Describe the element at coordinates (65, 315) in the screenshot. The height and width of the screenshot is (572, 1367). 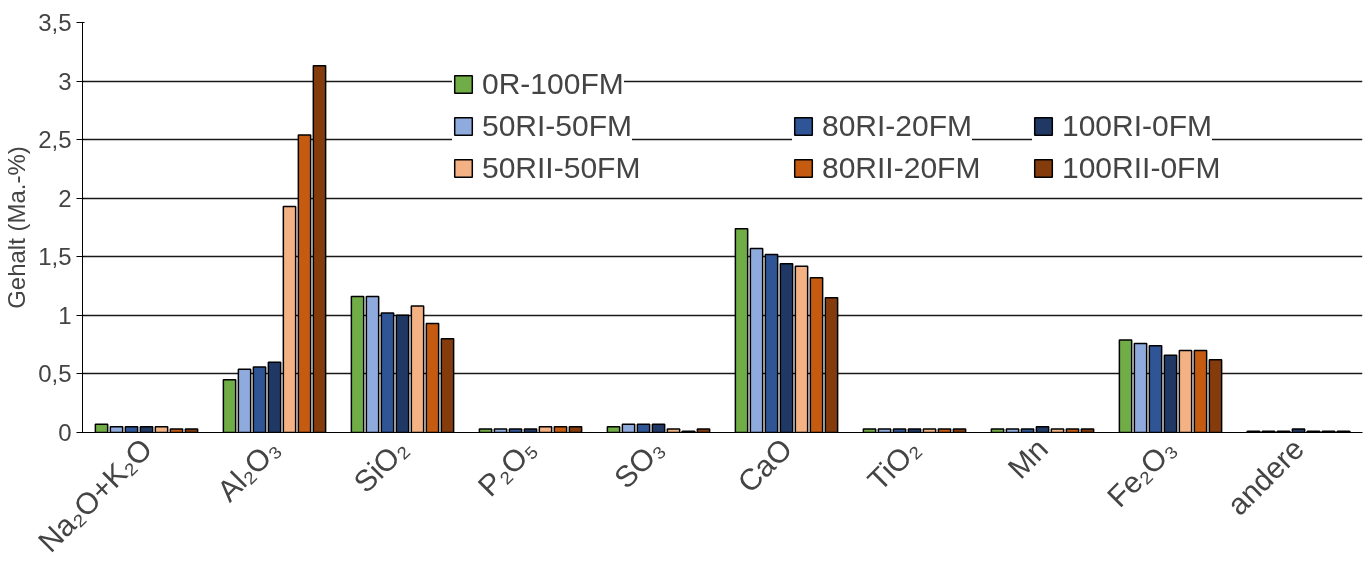
I see `y-tick-label: 1` at that location.